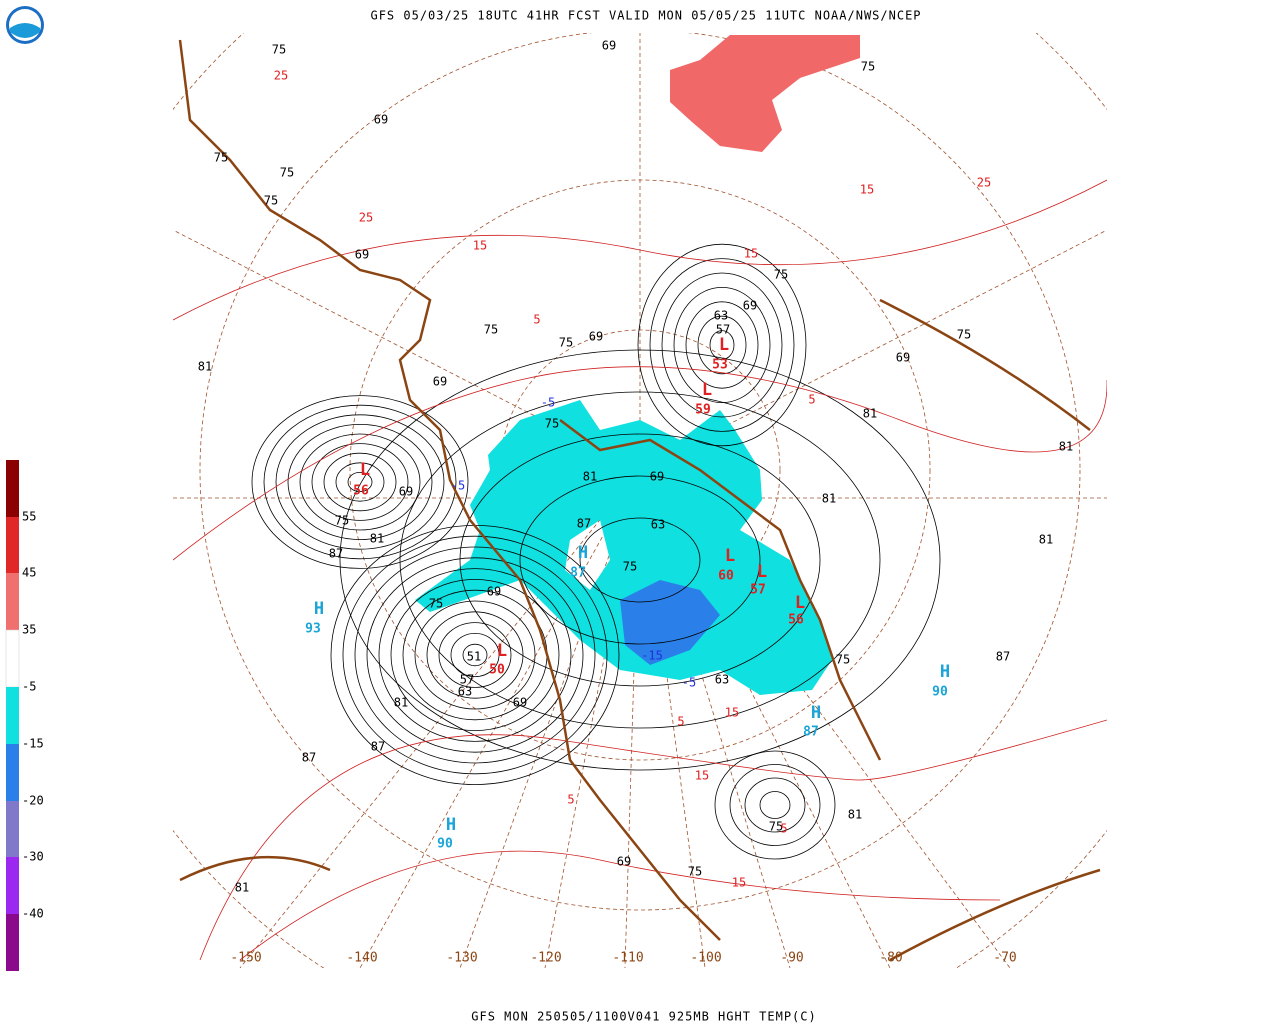 Image resolution: width=1280 pixels, height=1024 pixels. Describe the element at coordinates (29, 573) in the screenshot. I see `colorbar-label: 45` at that location.